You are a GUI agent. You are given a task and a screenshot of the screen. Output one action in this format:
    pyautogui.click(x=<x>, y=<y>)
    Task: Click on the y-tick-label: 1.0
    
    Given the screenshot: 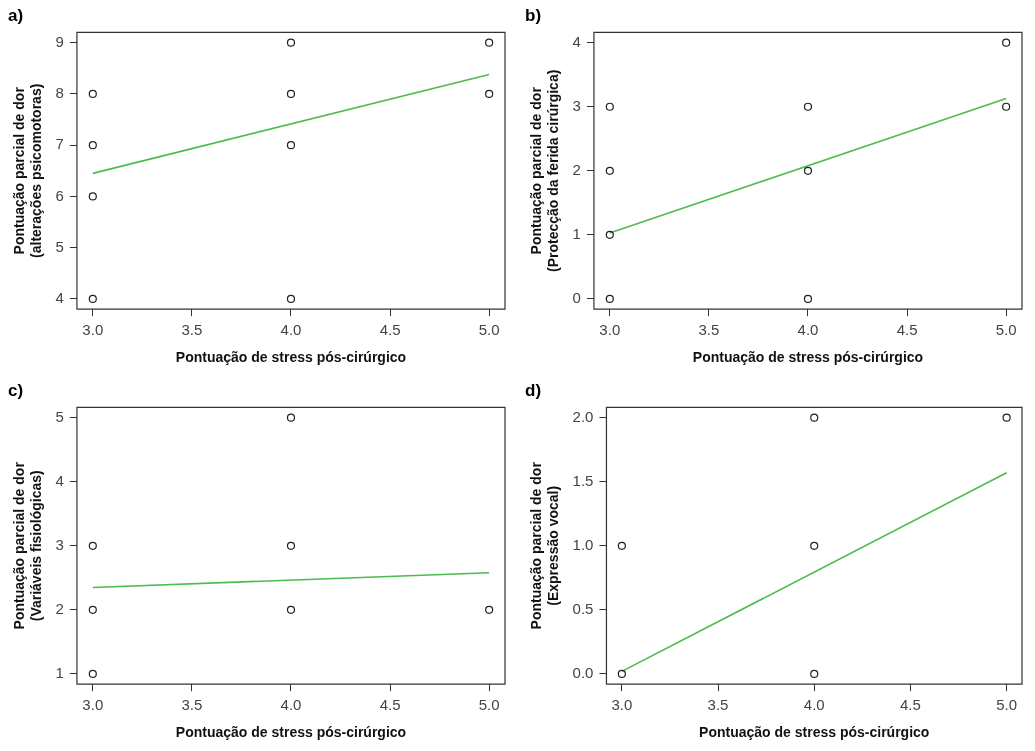 What is the action you would take?
    pyautogui.click(x=583, y=544)
    